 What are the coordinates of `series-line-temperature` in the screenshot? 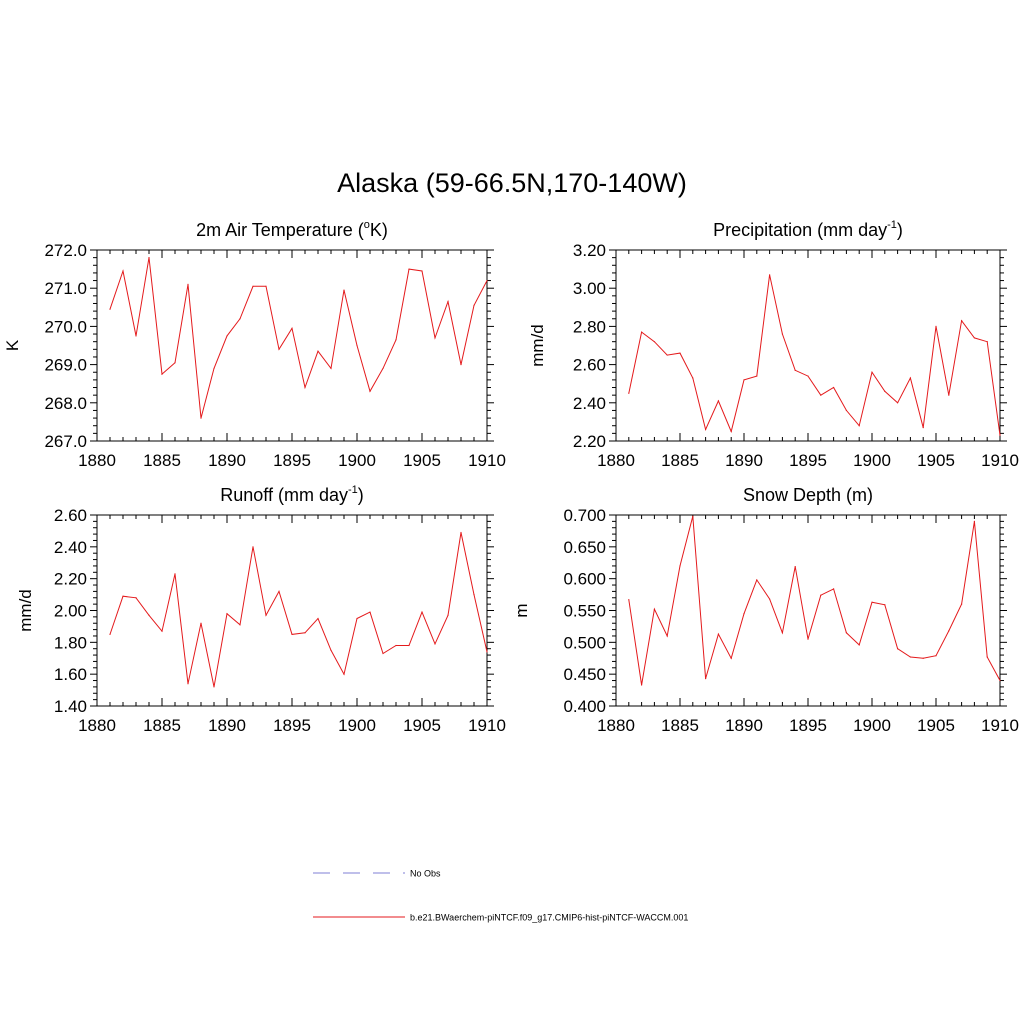 It's located at (298, 338).